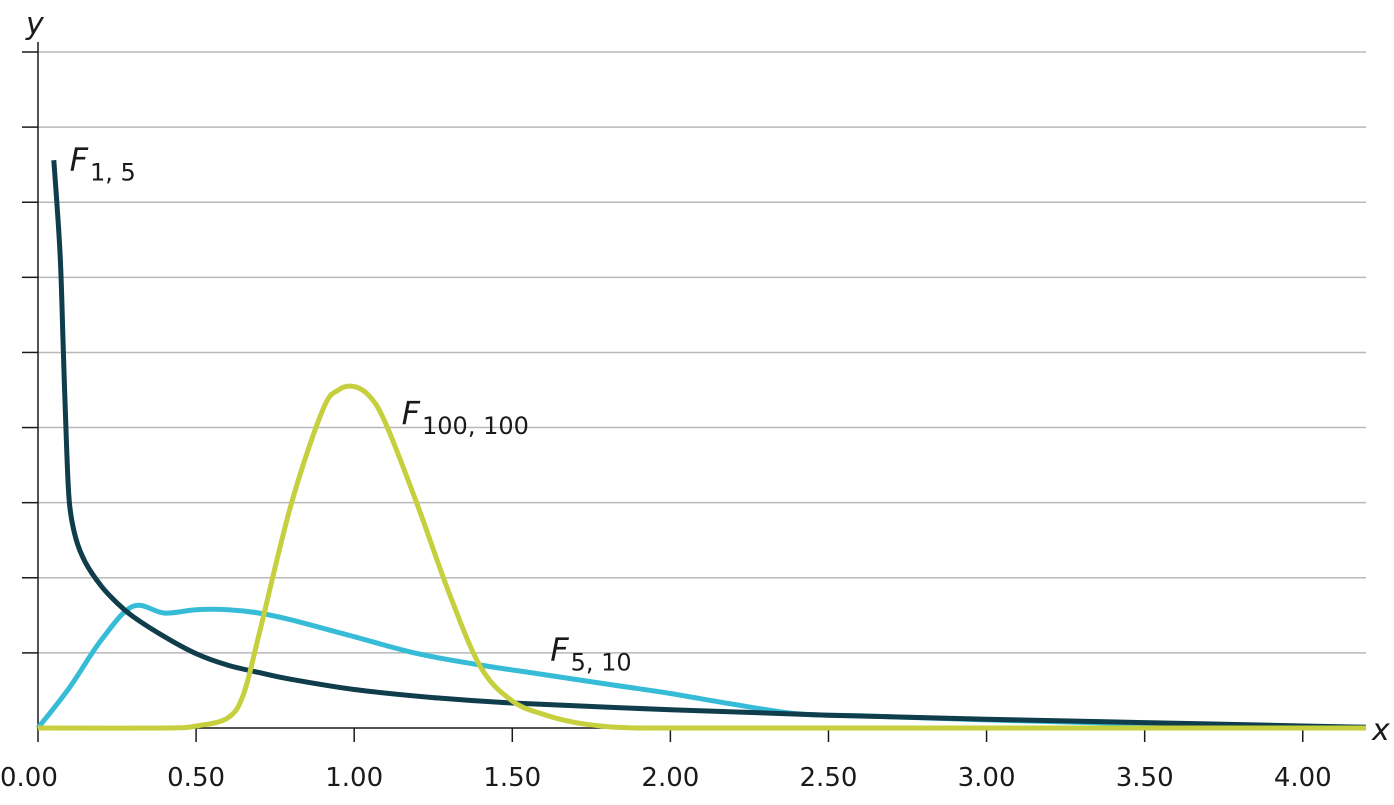 The width and height of the screenshot is (1394, 805). I want to click on x-tick-label: 1.00, so click(354, 778).